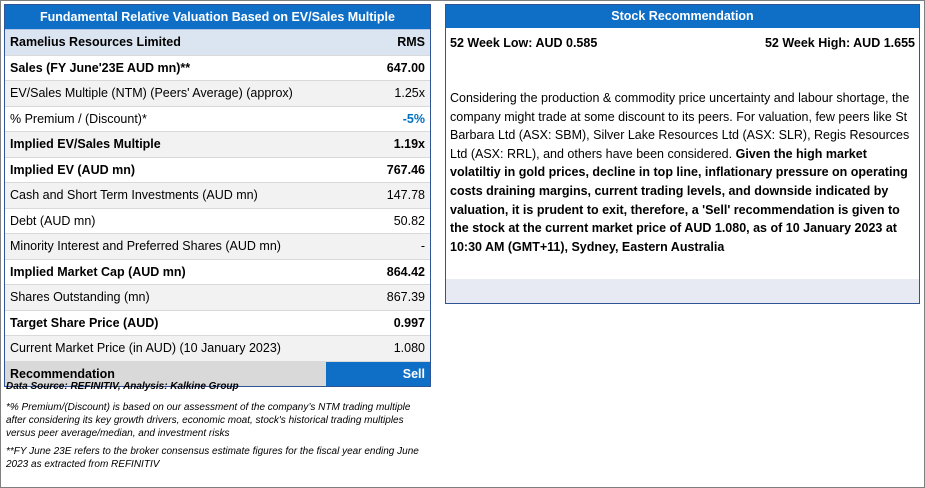 Image resolution: width=925 pixels, height=488 pixels. I want to click on row-value: 864.42, so click(405, 271).